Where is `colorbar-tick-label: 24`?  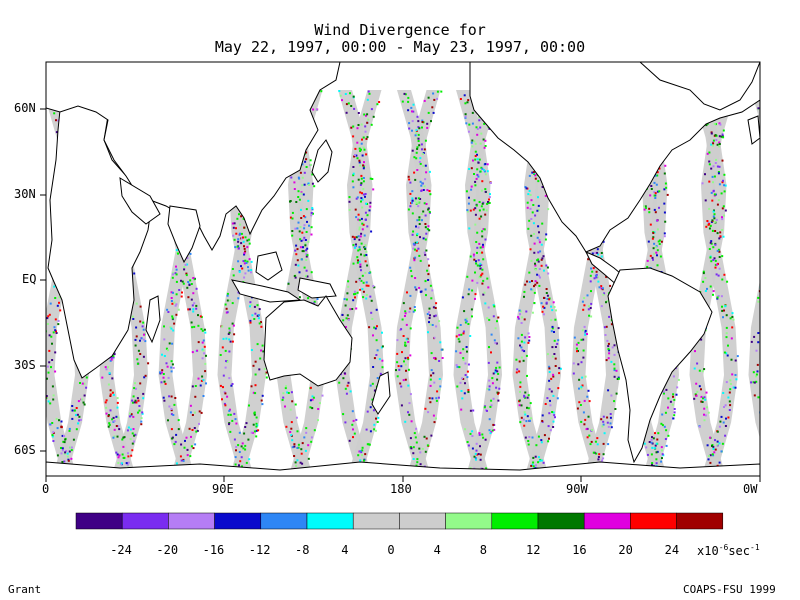
colorbar-tick-label: 24 is located at coordinates (672, 550).